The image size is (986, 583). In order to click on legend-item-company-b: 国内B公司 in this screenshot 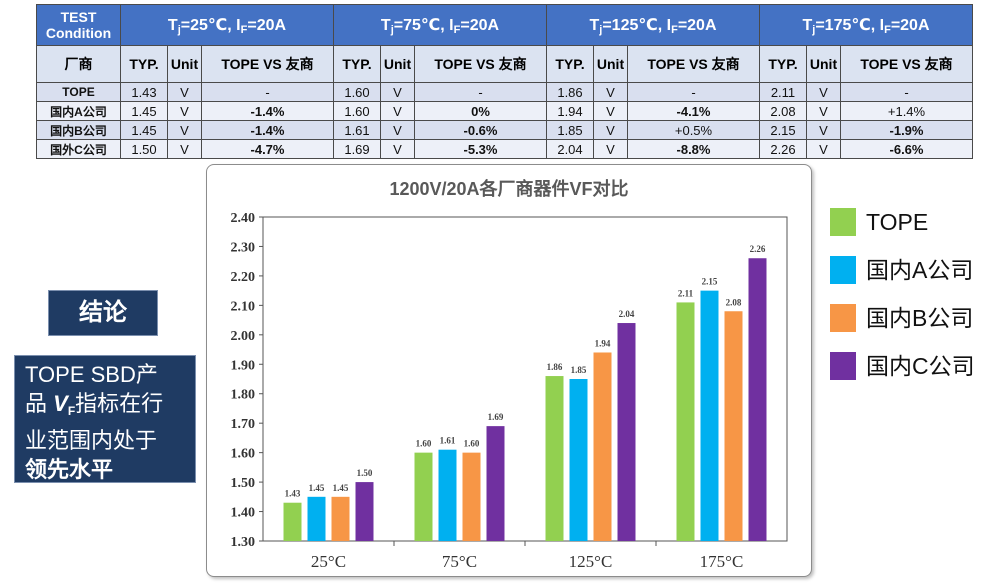, I will do `click(908, 317)`.